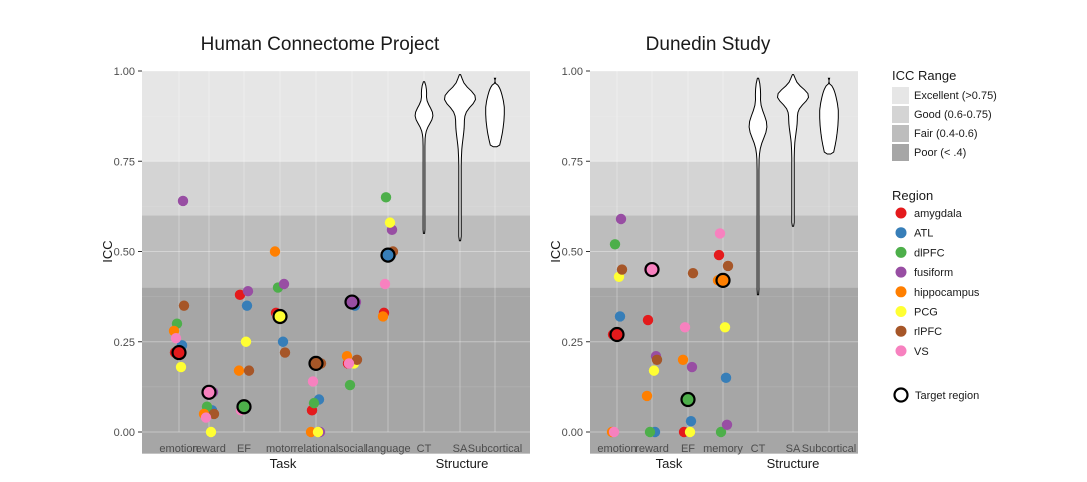  What do you see at coordinates (723, 280) in the screenshot?
I see `target-point-memory` at bounding box center [723, 280].